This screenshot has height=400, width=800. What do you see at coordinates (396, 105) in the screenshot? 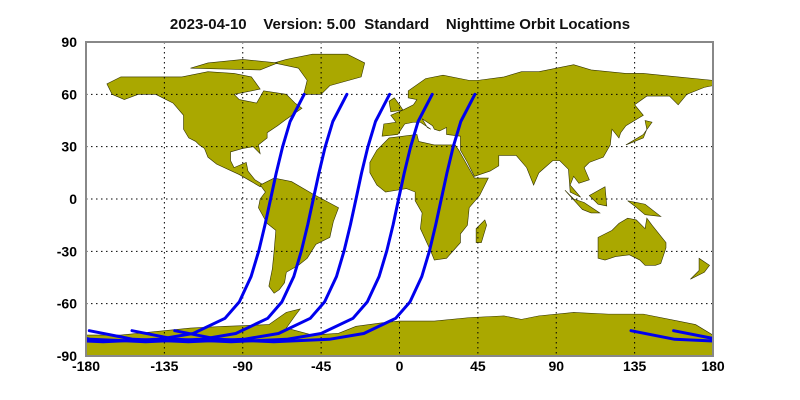
I see `britain` at bounding box center [396, 105].